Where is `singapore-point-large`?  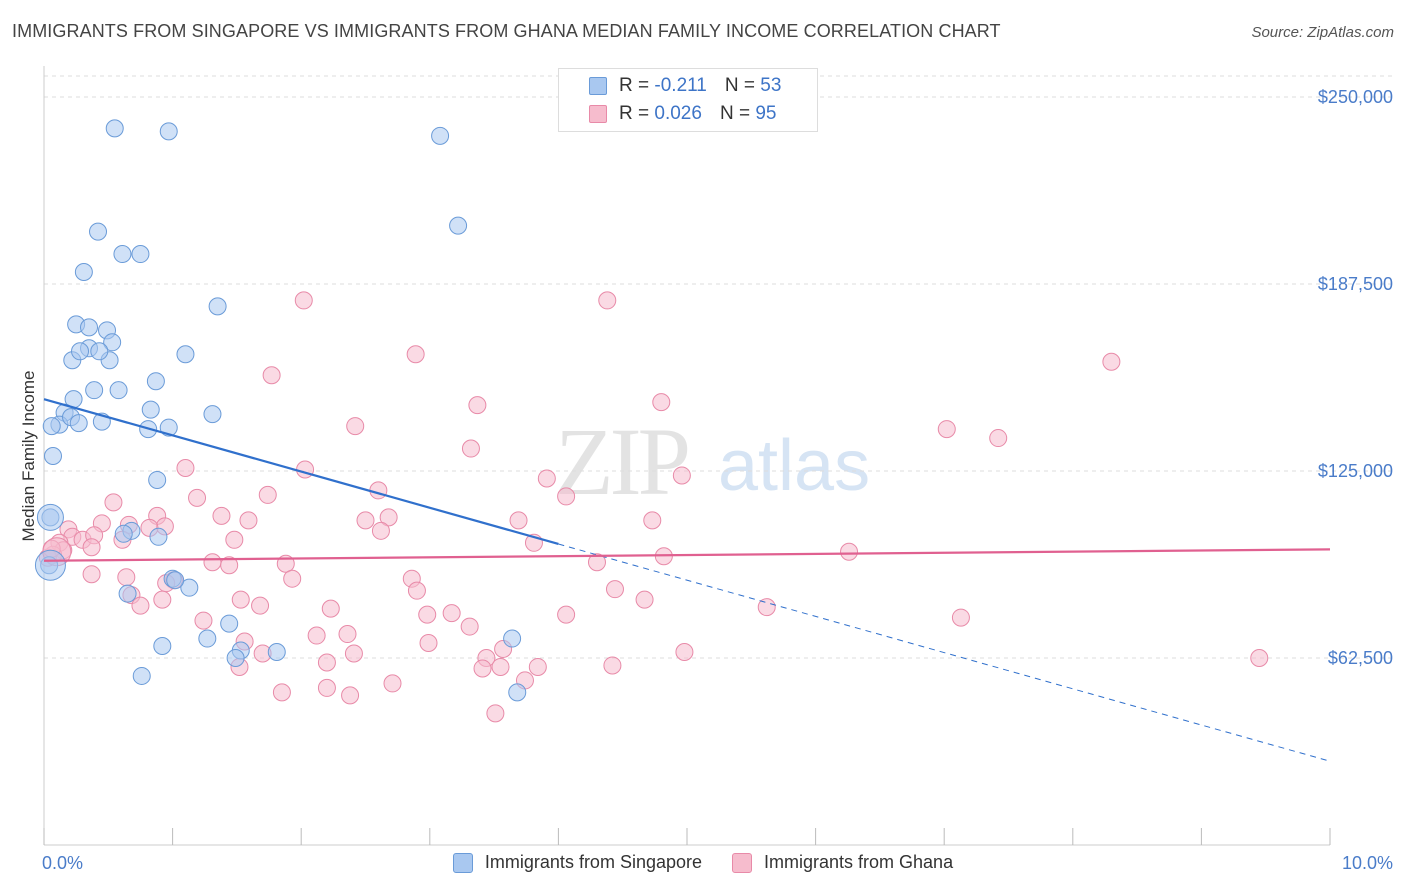 singapore-point-large is located at coordinates (50, 517).